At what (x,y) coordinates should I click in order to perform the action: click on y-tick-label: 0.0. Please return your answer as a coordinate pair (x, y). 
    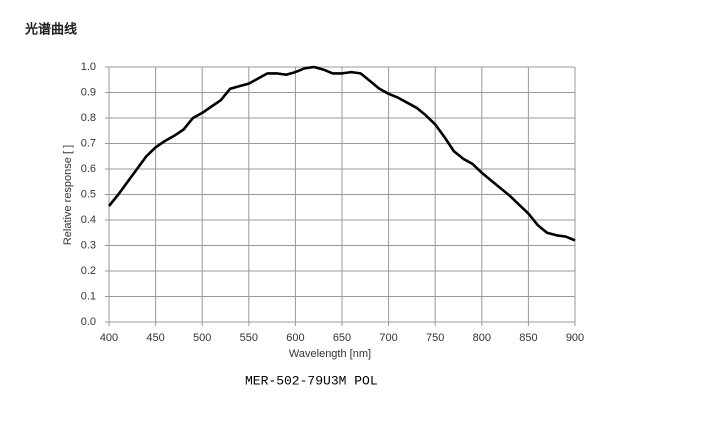
    Looking at the image, I should click on (88, 322).